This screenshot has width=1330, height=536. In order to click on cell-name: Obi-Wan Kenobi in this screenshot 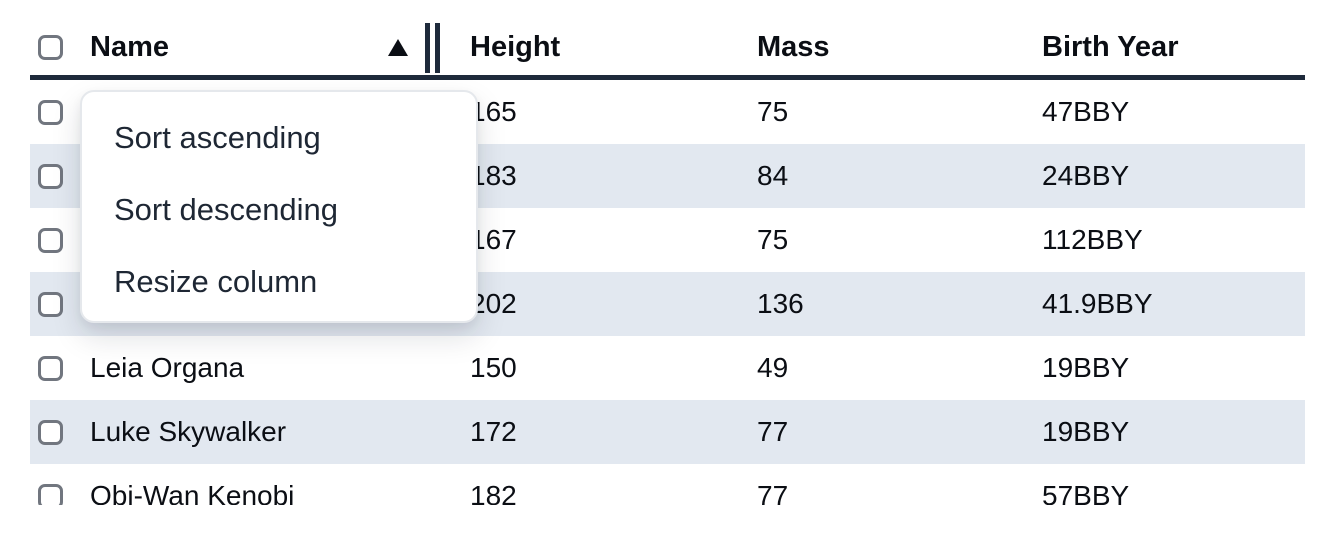, I will do `click(192, 492)`.